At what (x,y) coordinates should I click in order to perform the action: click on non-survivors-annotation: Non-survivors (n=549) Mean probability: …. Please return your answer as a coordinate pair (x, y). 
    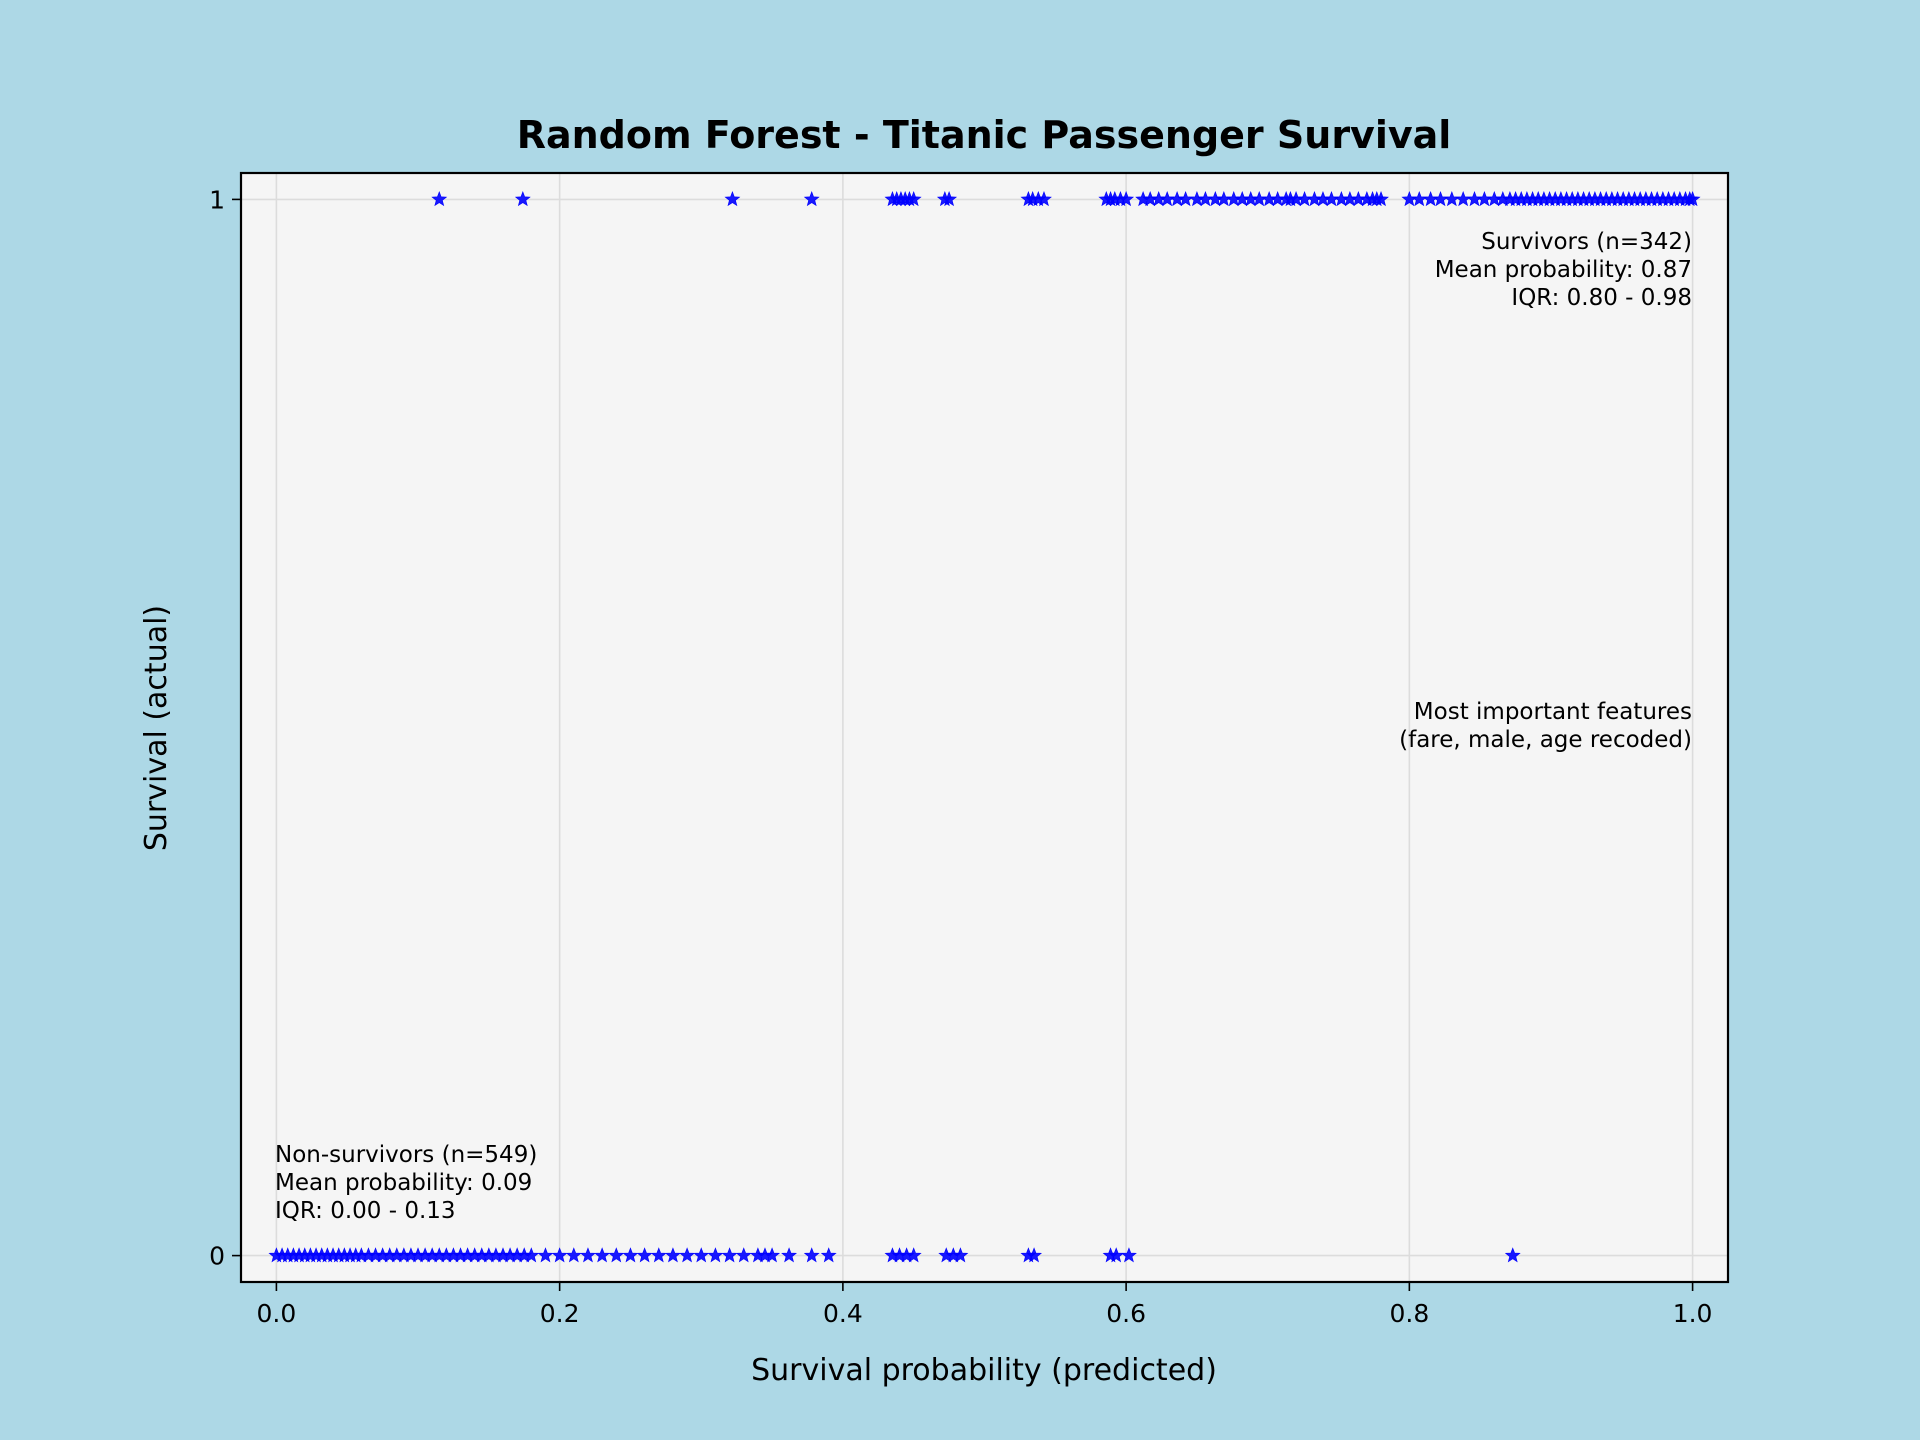
    Looking at the image, I should click on (406, 1183).